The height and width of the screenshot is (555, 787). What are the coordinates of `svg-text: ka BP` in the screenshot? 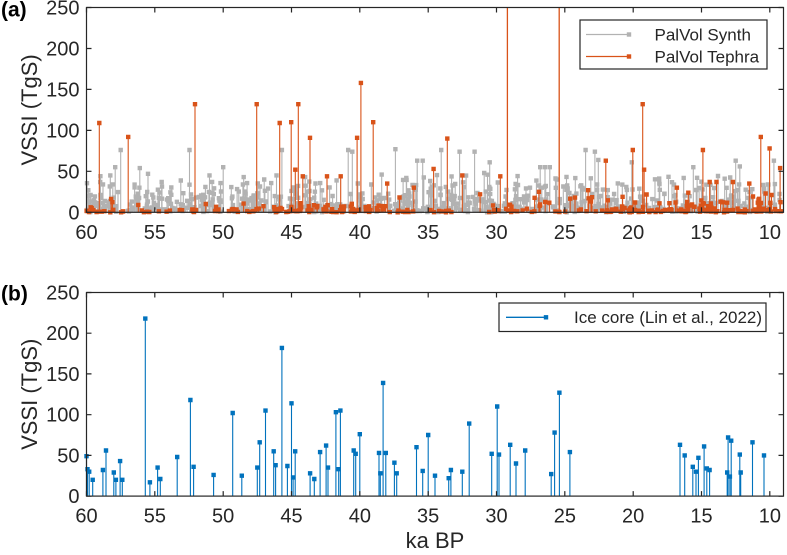 It's located at (435, 539).